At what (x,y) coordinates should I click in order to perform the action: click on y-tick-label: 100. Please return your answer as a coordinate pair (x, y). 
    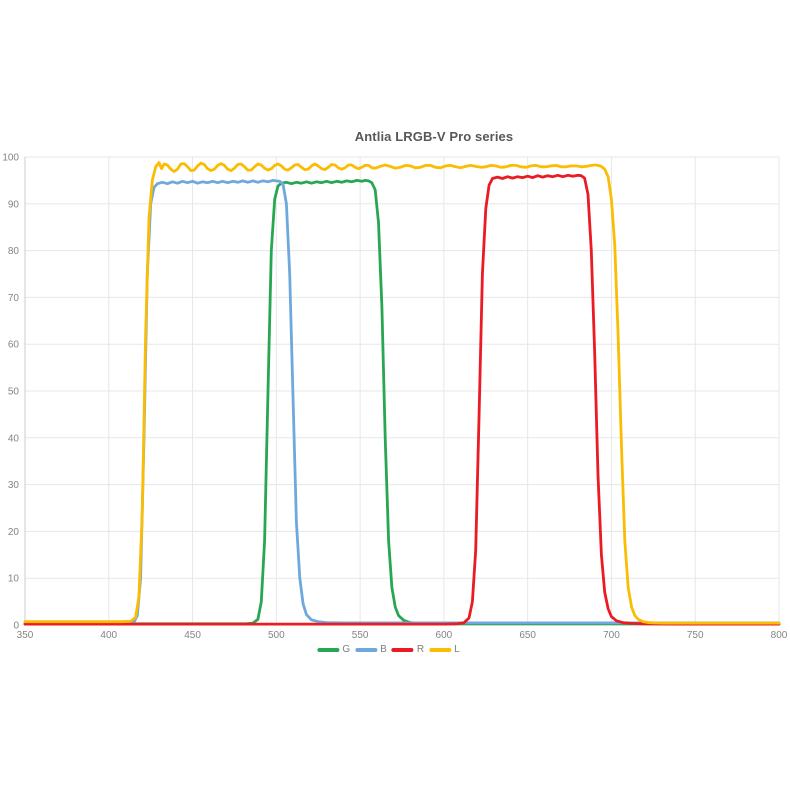
    Looking at the image, I should click on (10, 158).